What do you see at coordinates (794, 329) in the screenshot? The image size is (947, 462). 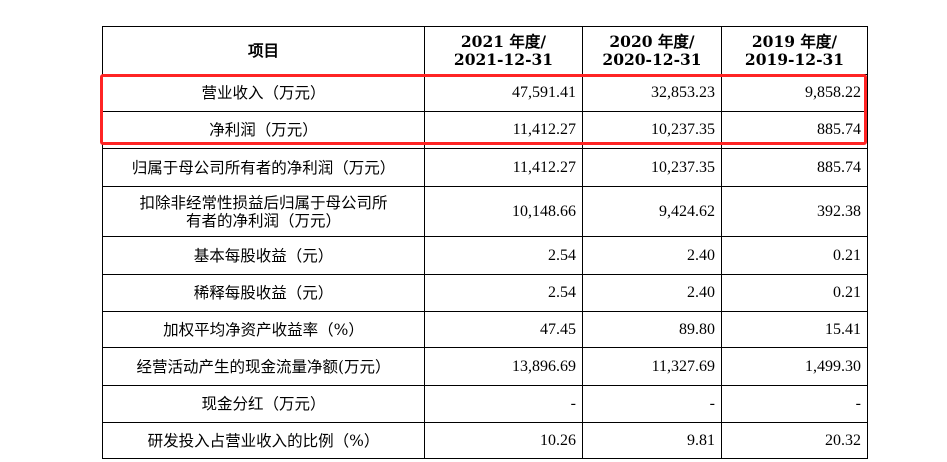 I see `cell-2019: 15.41` at bounding box center [794, 329].